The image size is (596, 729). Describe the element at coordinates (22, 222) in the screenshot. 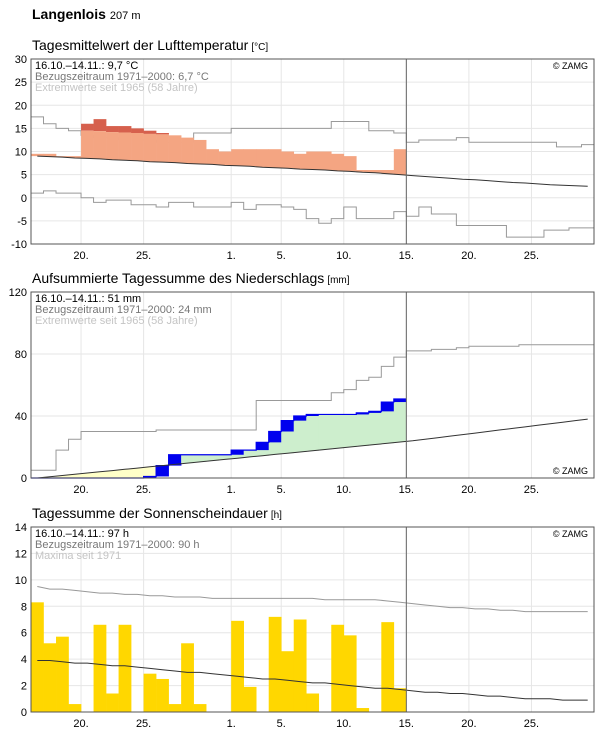

I see `y-tick-label: -5` at that location.